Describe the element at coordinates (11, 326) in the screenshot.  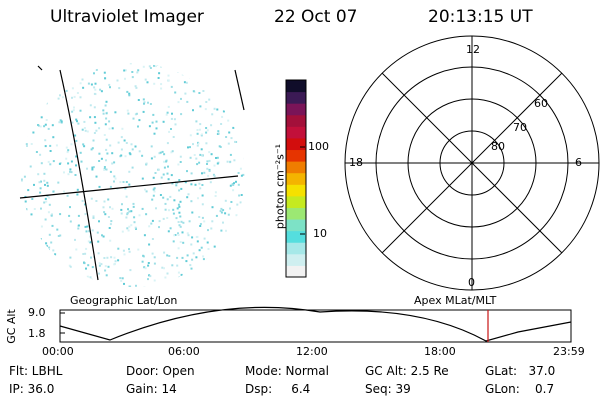
I see `altitude-ylabel: GC Alt` at that location.